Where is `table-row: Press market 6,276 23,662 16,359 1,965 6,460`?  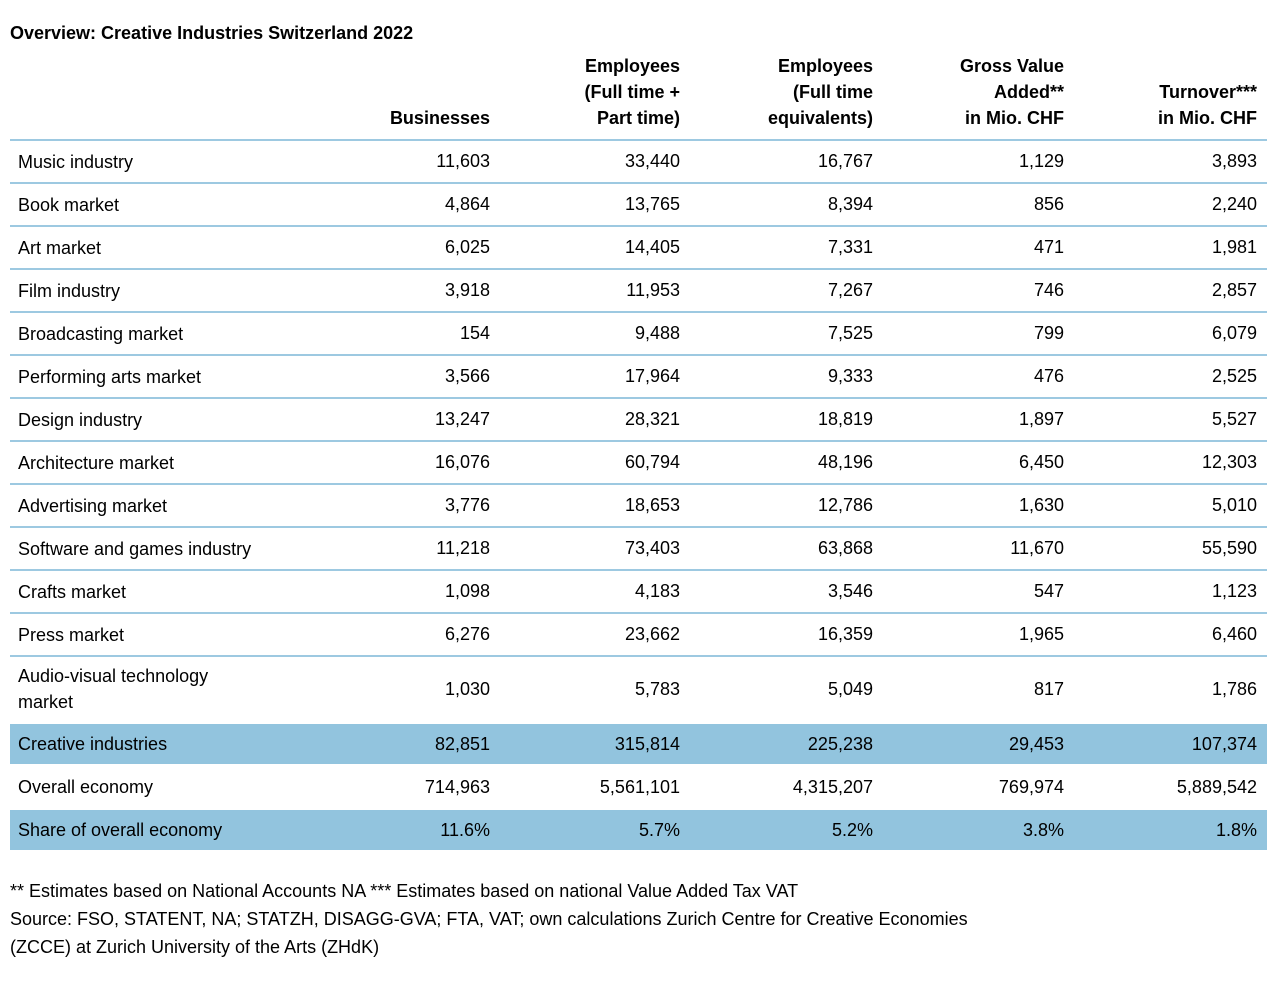
table-row: Press market 6,276 23,662 16,359 1,965 6,460 is located at coordinates (638, 635).